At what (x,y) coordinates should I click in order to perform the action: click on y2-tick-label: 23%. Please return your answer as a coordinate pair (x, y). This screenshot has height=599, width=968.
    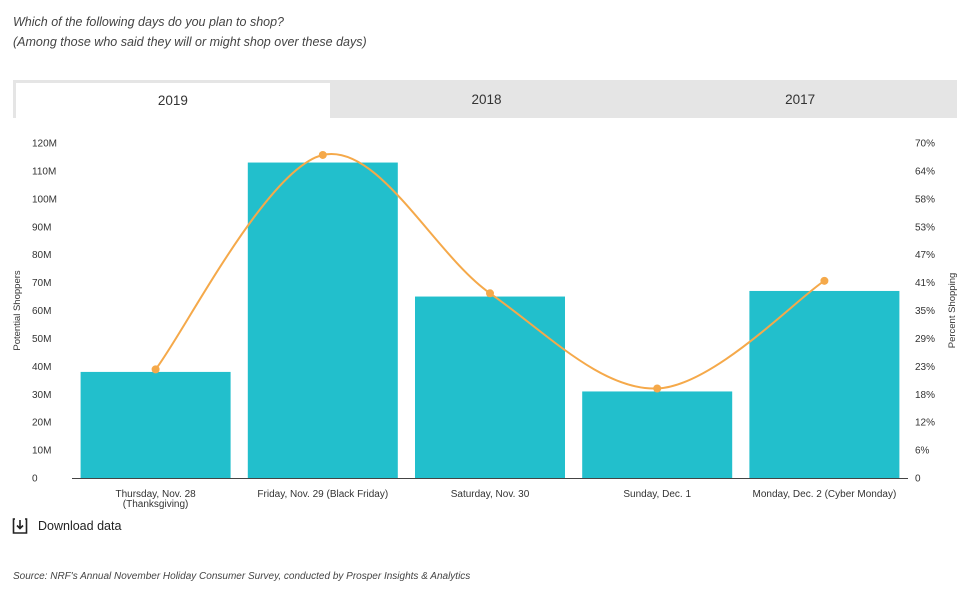
    Looking at the image, I should click on (925, 367).